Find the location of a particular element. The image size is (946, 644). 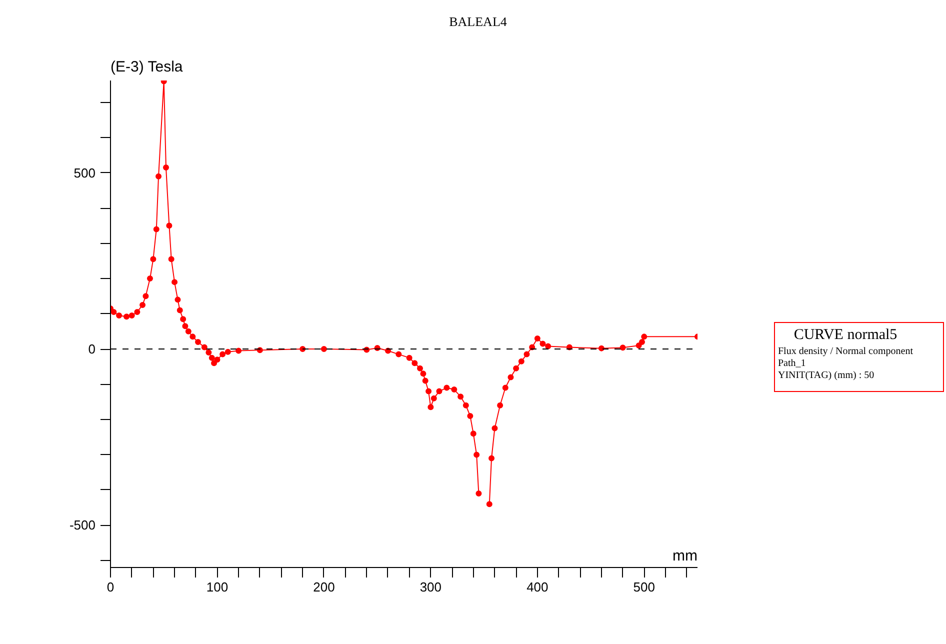

x-tick-label: 200 is located at coordinates (324, 587).